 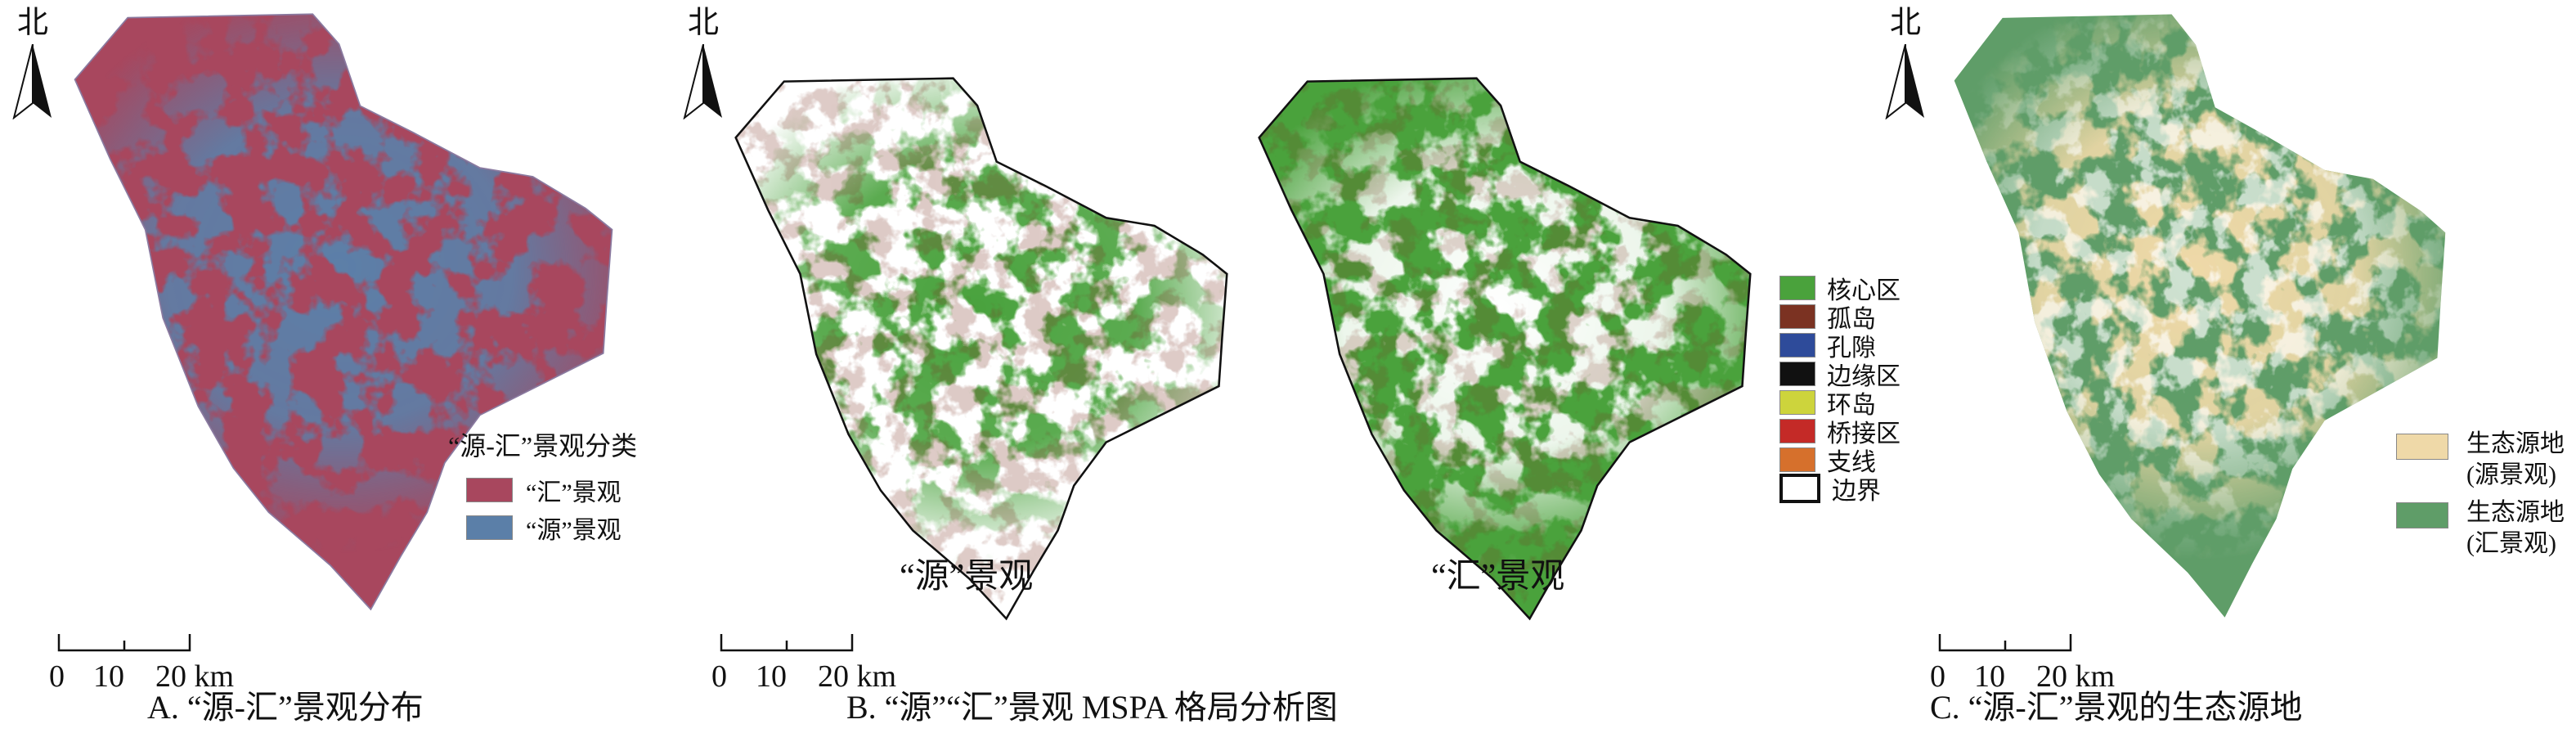 What do you see at coordinates (2116, 707) in the screenshot?
I see `caption-c: C. “源-汇”景观的生态源地` at bounding box center [2116, 707].